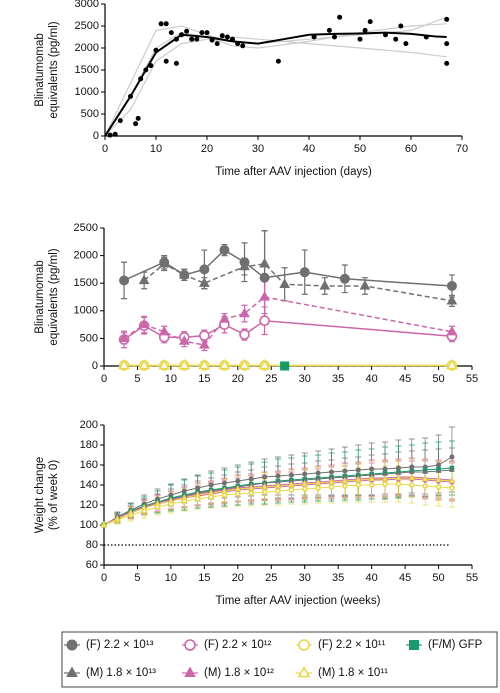 This screenshot has height=693, width=500. What do you see at coordinates (298, 601) in the screenshot?
I see `x-axis-label: Time after AAV injection (weeks)` at bounding box center [298, 601].